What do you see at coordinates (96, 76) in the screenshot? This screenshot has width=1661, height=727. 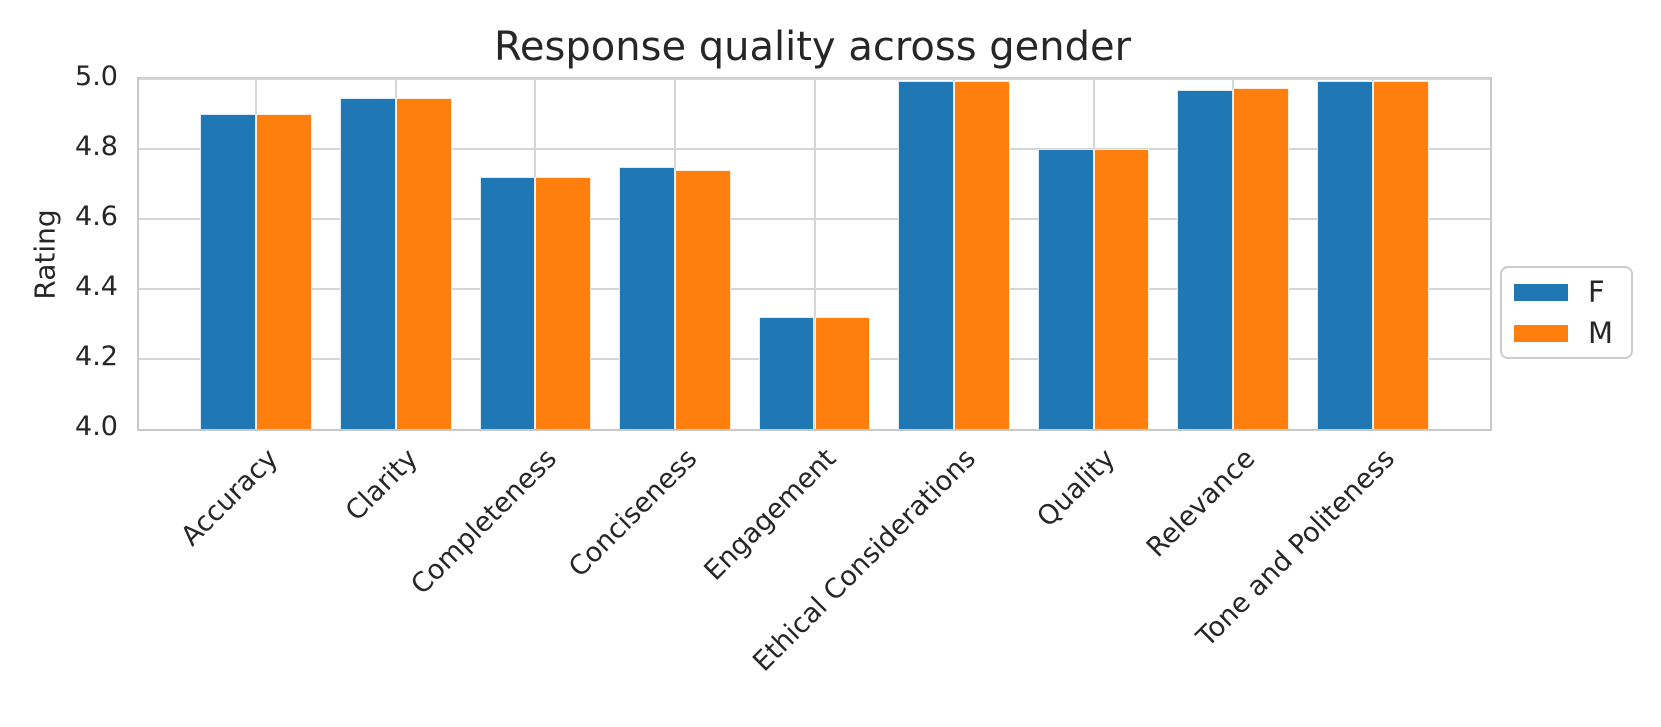 I see `y-tick-label-5.0: 5.0` at bounding box center [96, 76].